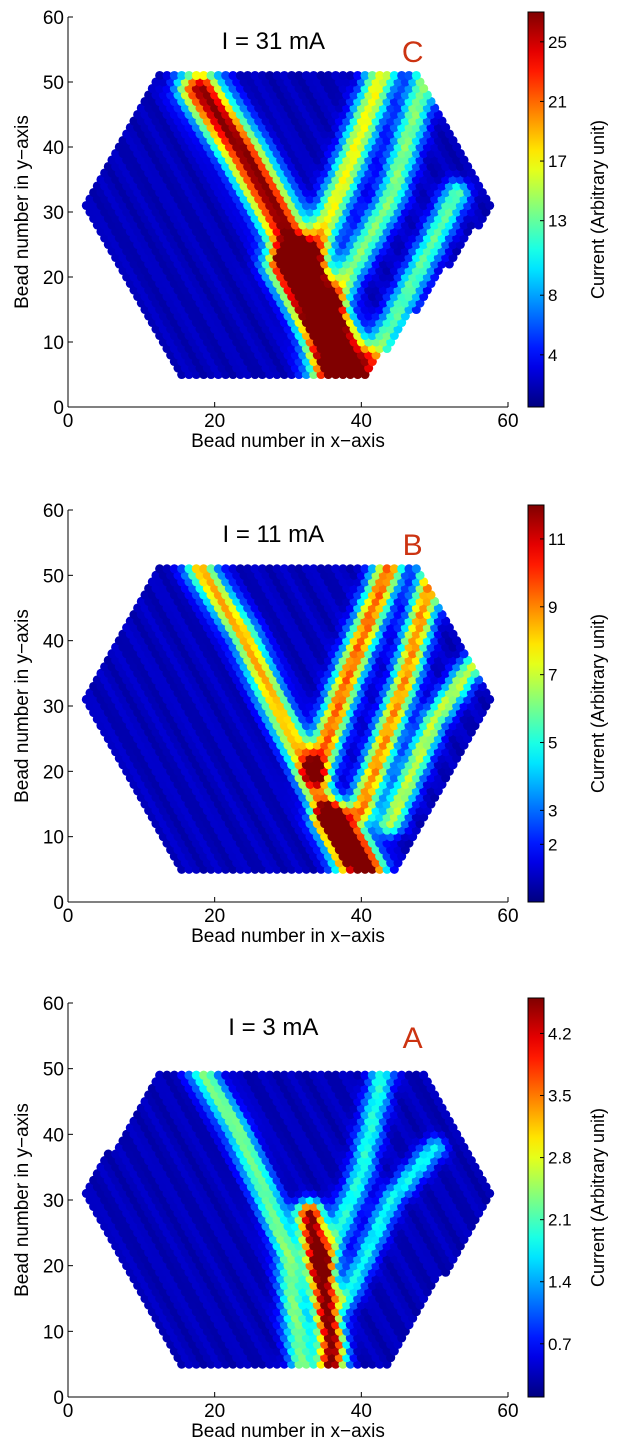 The height and width of the screenshot is (1449, 627). What do you see at coordinates (557, 539) in the screenshot?
I see `colorbar-tick-label: 11` at bounding box center [557, 539].